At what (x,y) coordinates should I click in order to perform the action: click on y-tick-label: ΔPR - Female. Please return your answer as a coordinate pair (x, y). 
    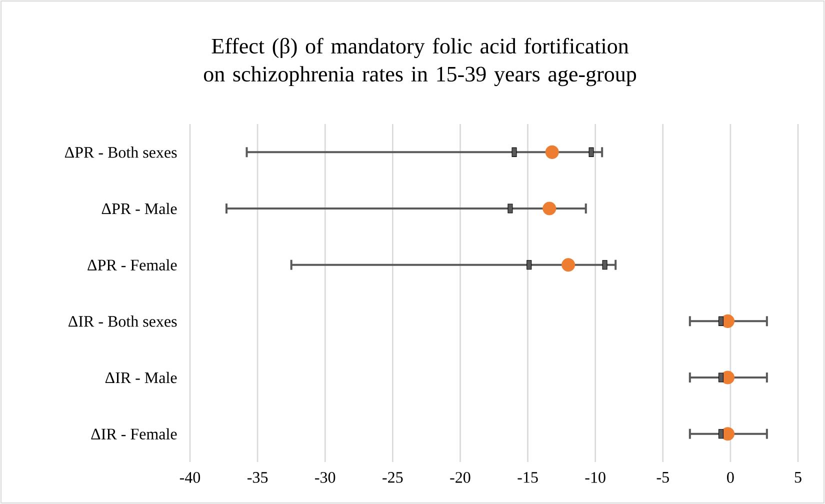
    Looking at the image, I should click on (132, 264).